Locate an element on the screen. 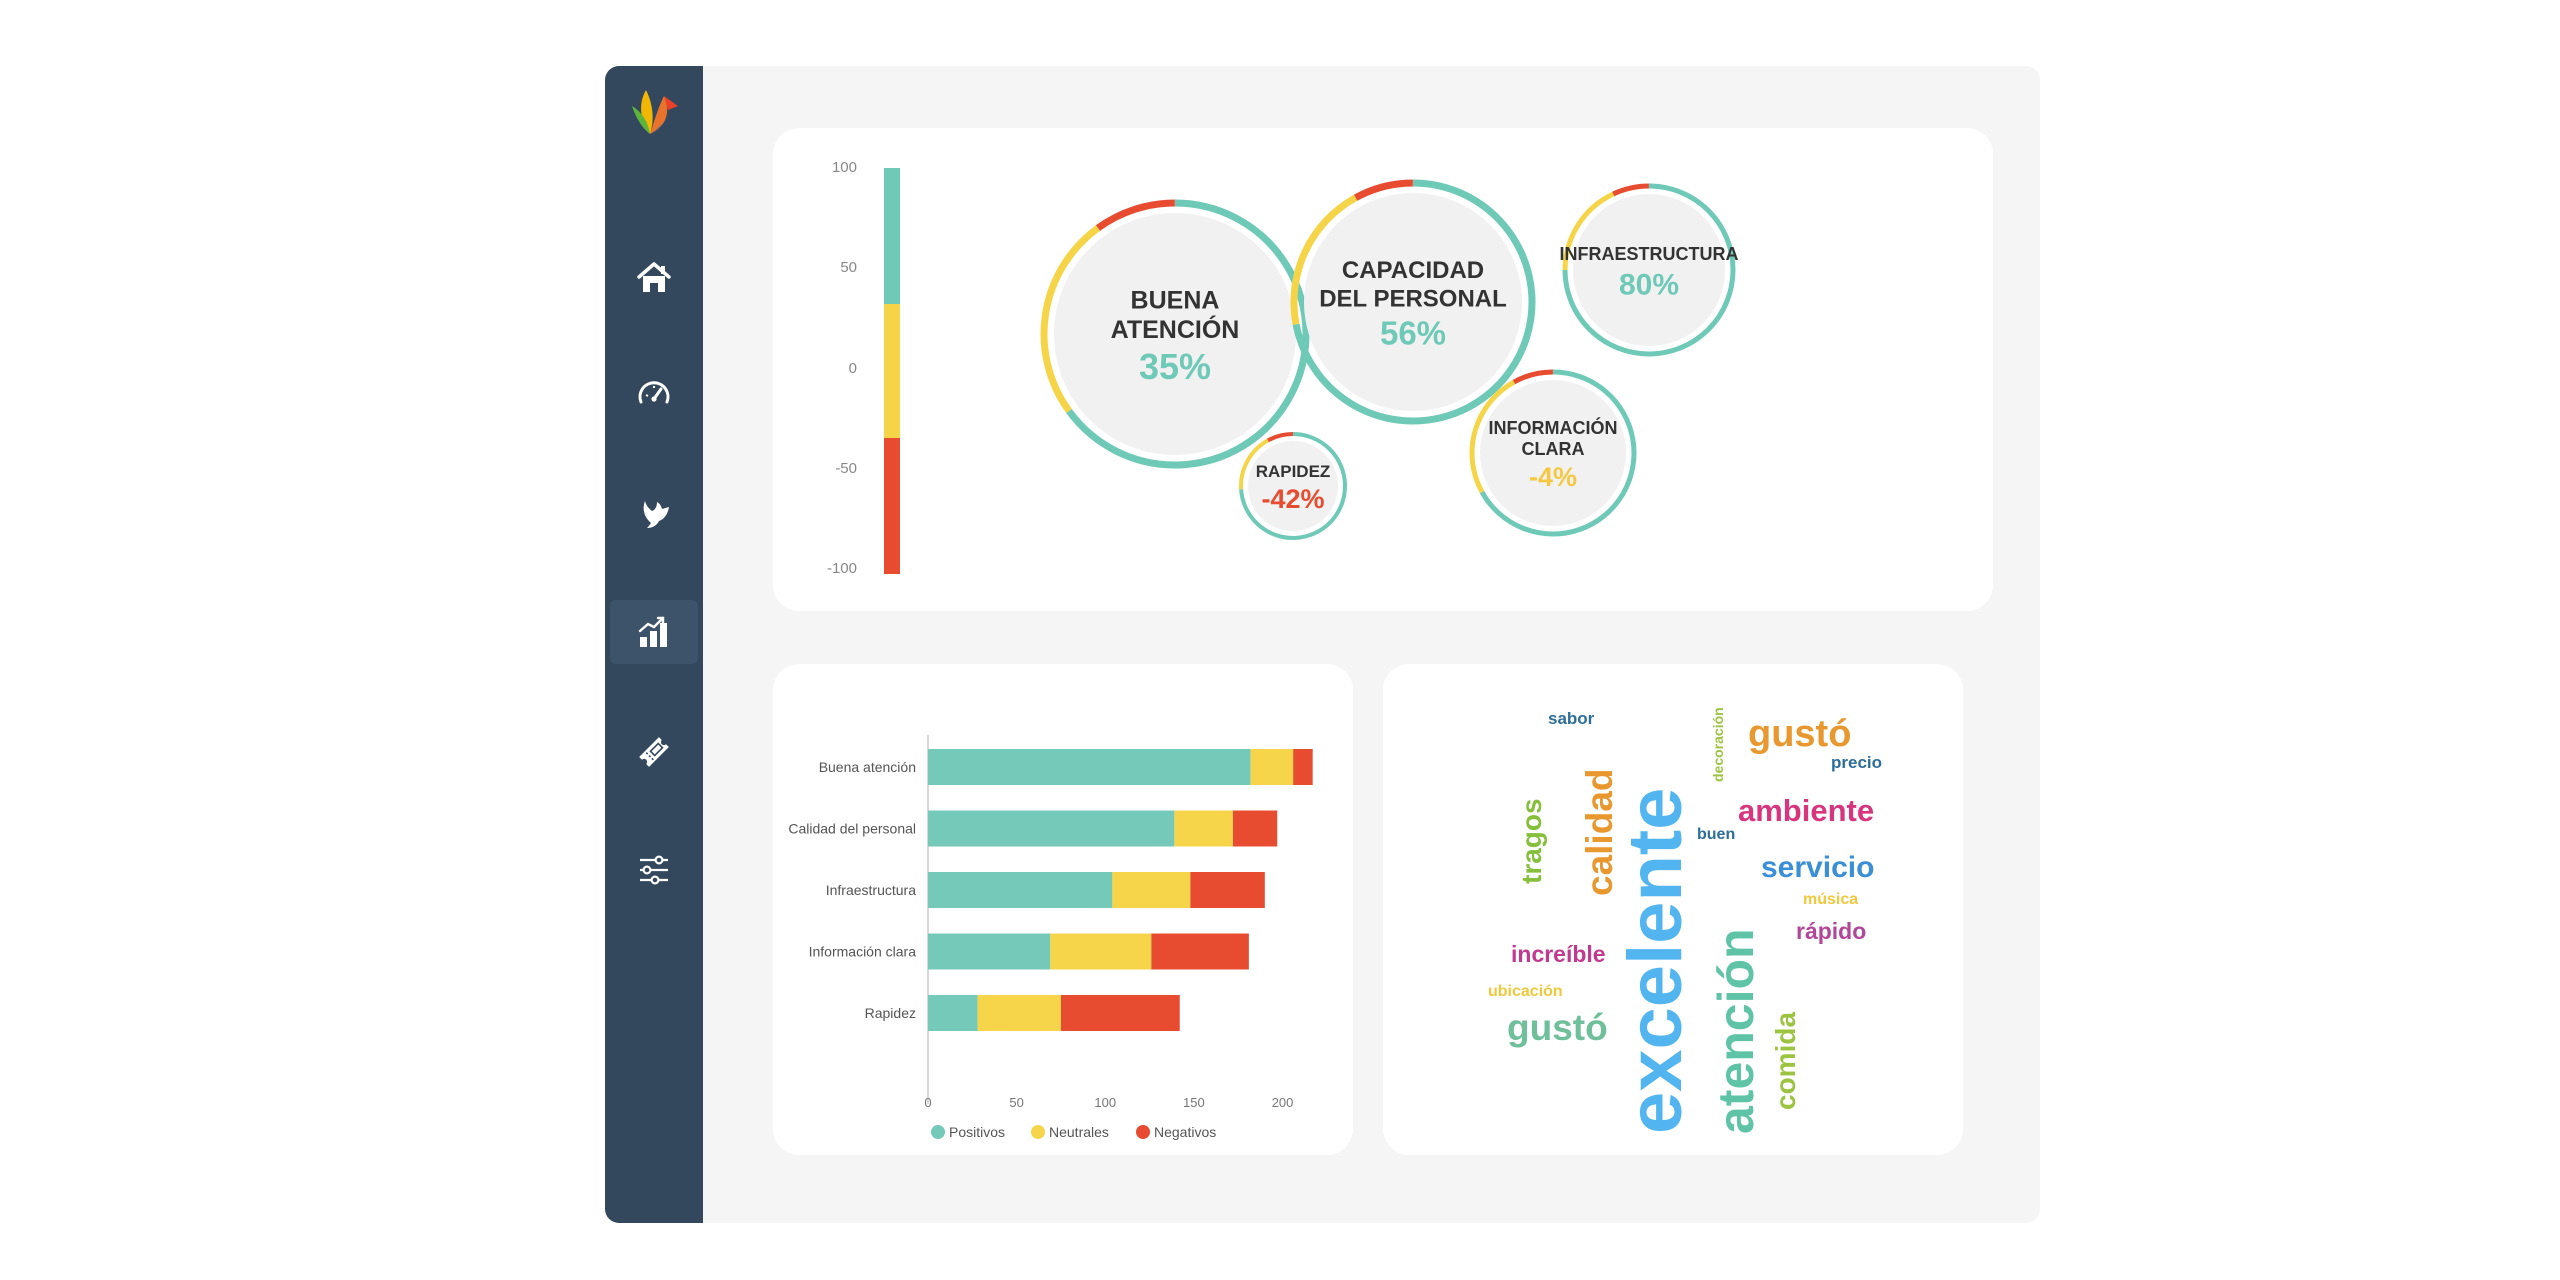  legend-label: Negativos is located at coordinates (1185, 1132).